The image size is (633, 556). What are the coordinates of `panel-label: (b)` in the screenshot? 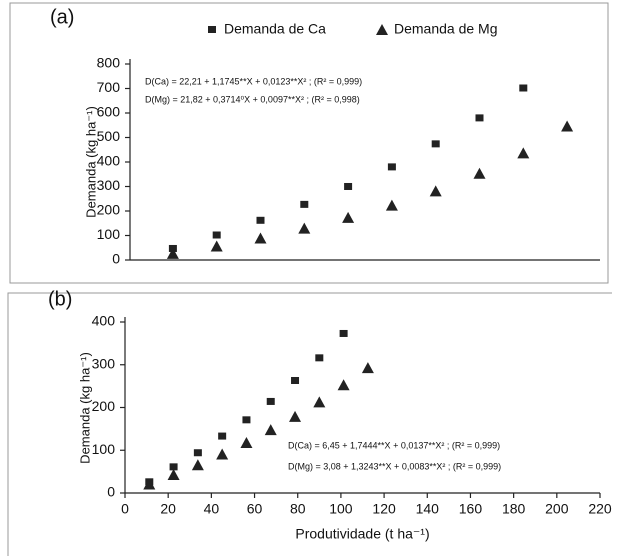 It's located at (60, 299).